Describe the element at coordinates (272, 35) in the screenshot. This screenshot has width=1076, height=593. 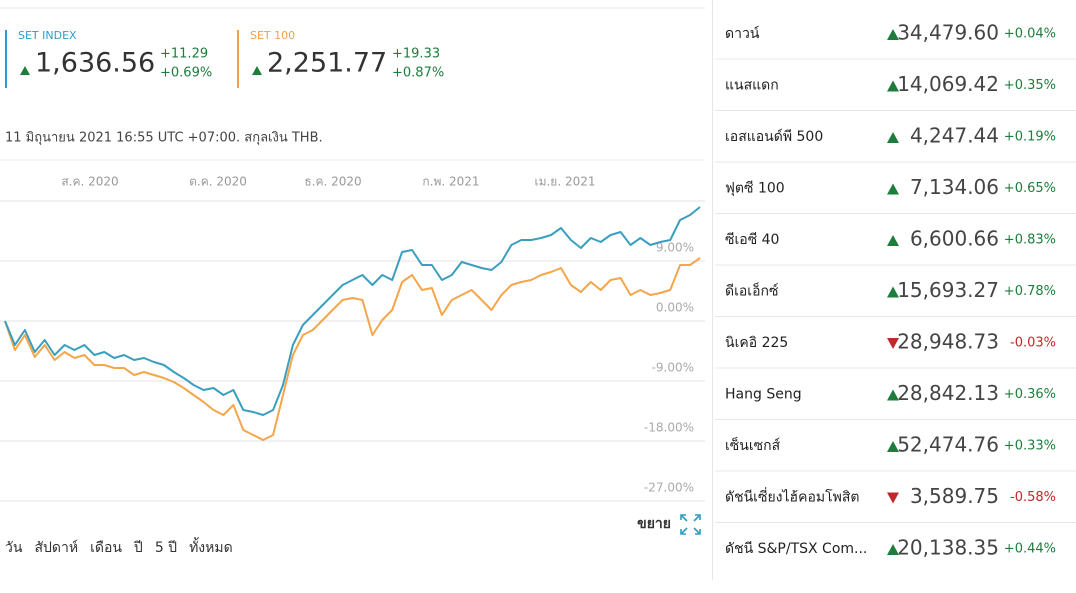
I see `index-name: SET 100` at that location.